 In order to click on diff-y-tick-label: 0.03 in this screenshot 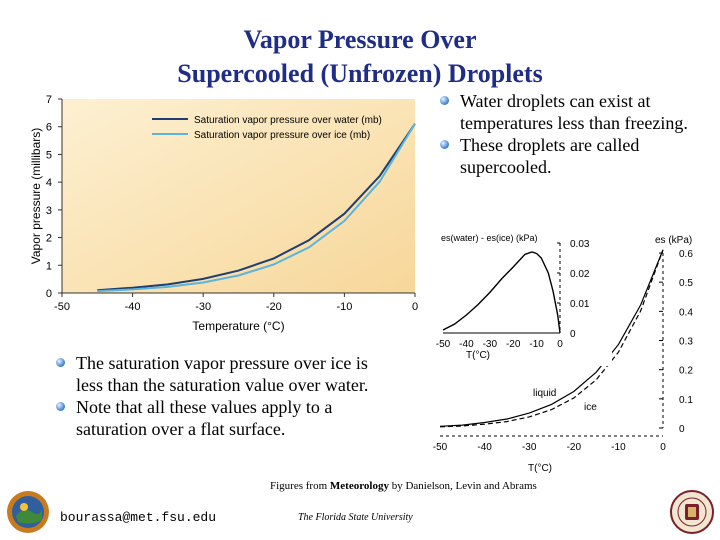, I will do `click(580, 244)`.